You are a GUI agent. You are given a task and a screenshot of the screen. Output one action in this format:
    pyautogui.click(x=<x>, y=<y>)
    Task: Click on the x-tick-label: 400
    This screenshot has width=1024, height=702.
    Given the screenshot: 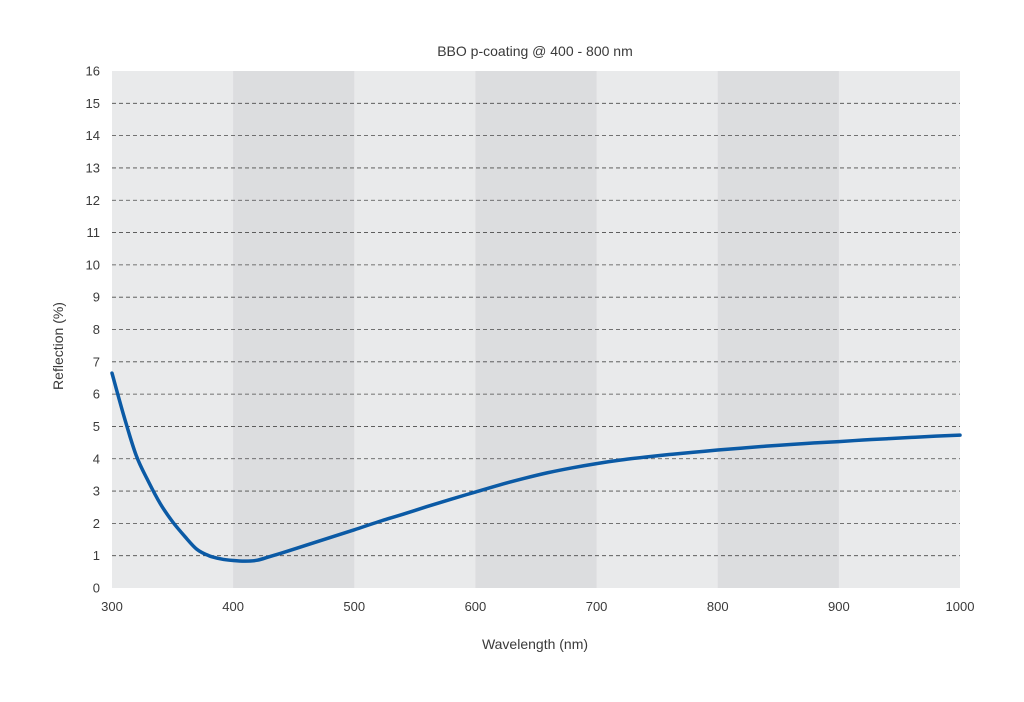 What is the action you would take?
    pyautogui.click(x=233, y=606)
    